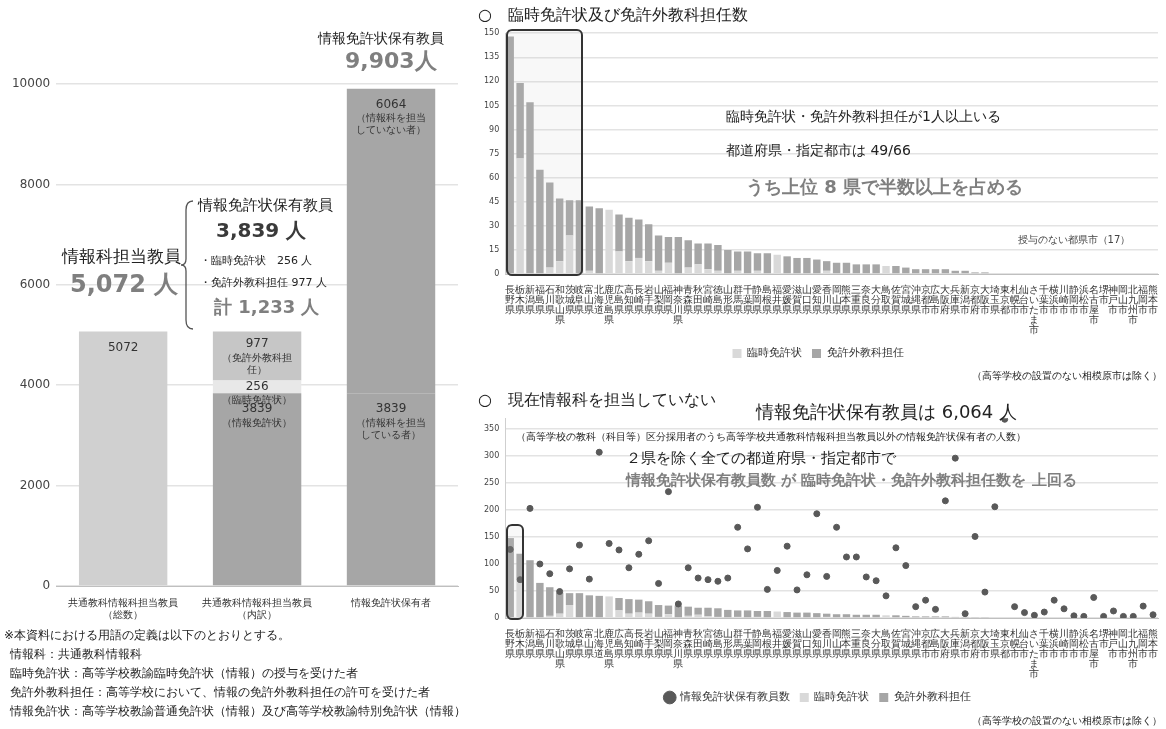  What do you see at coordinates (846, 643) in the screenshot?
I see `x-tick-label: 熊本県` at bounding box center [846, 643].